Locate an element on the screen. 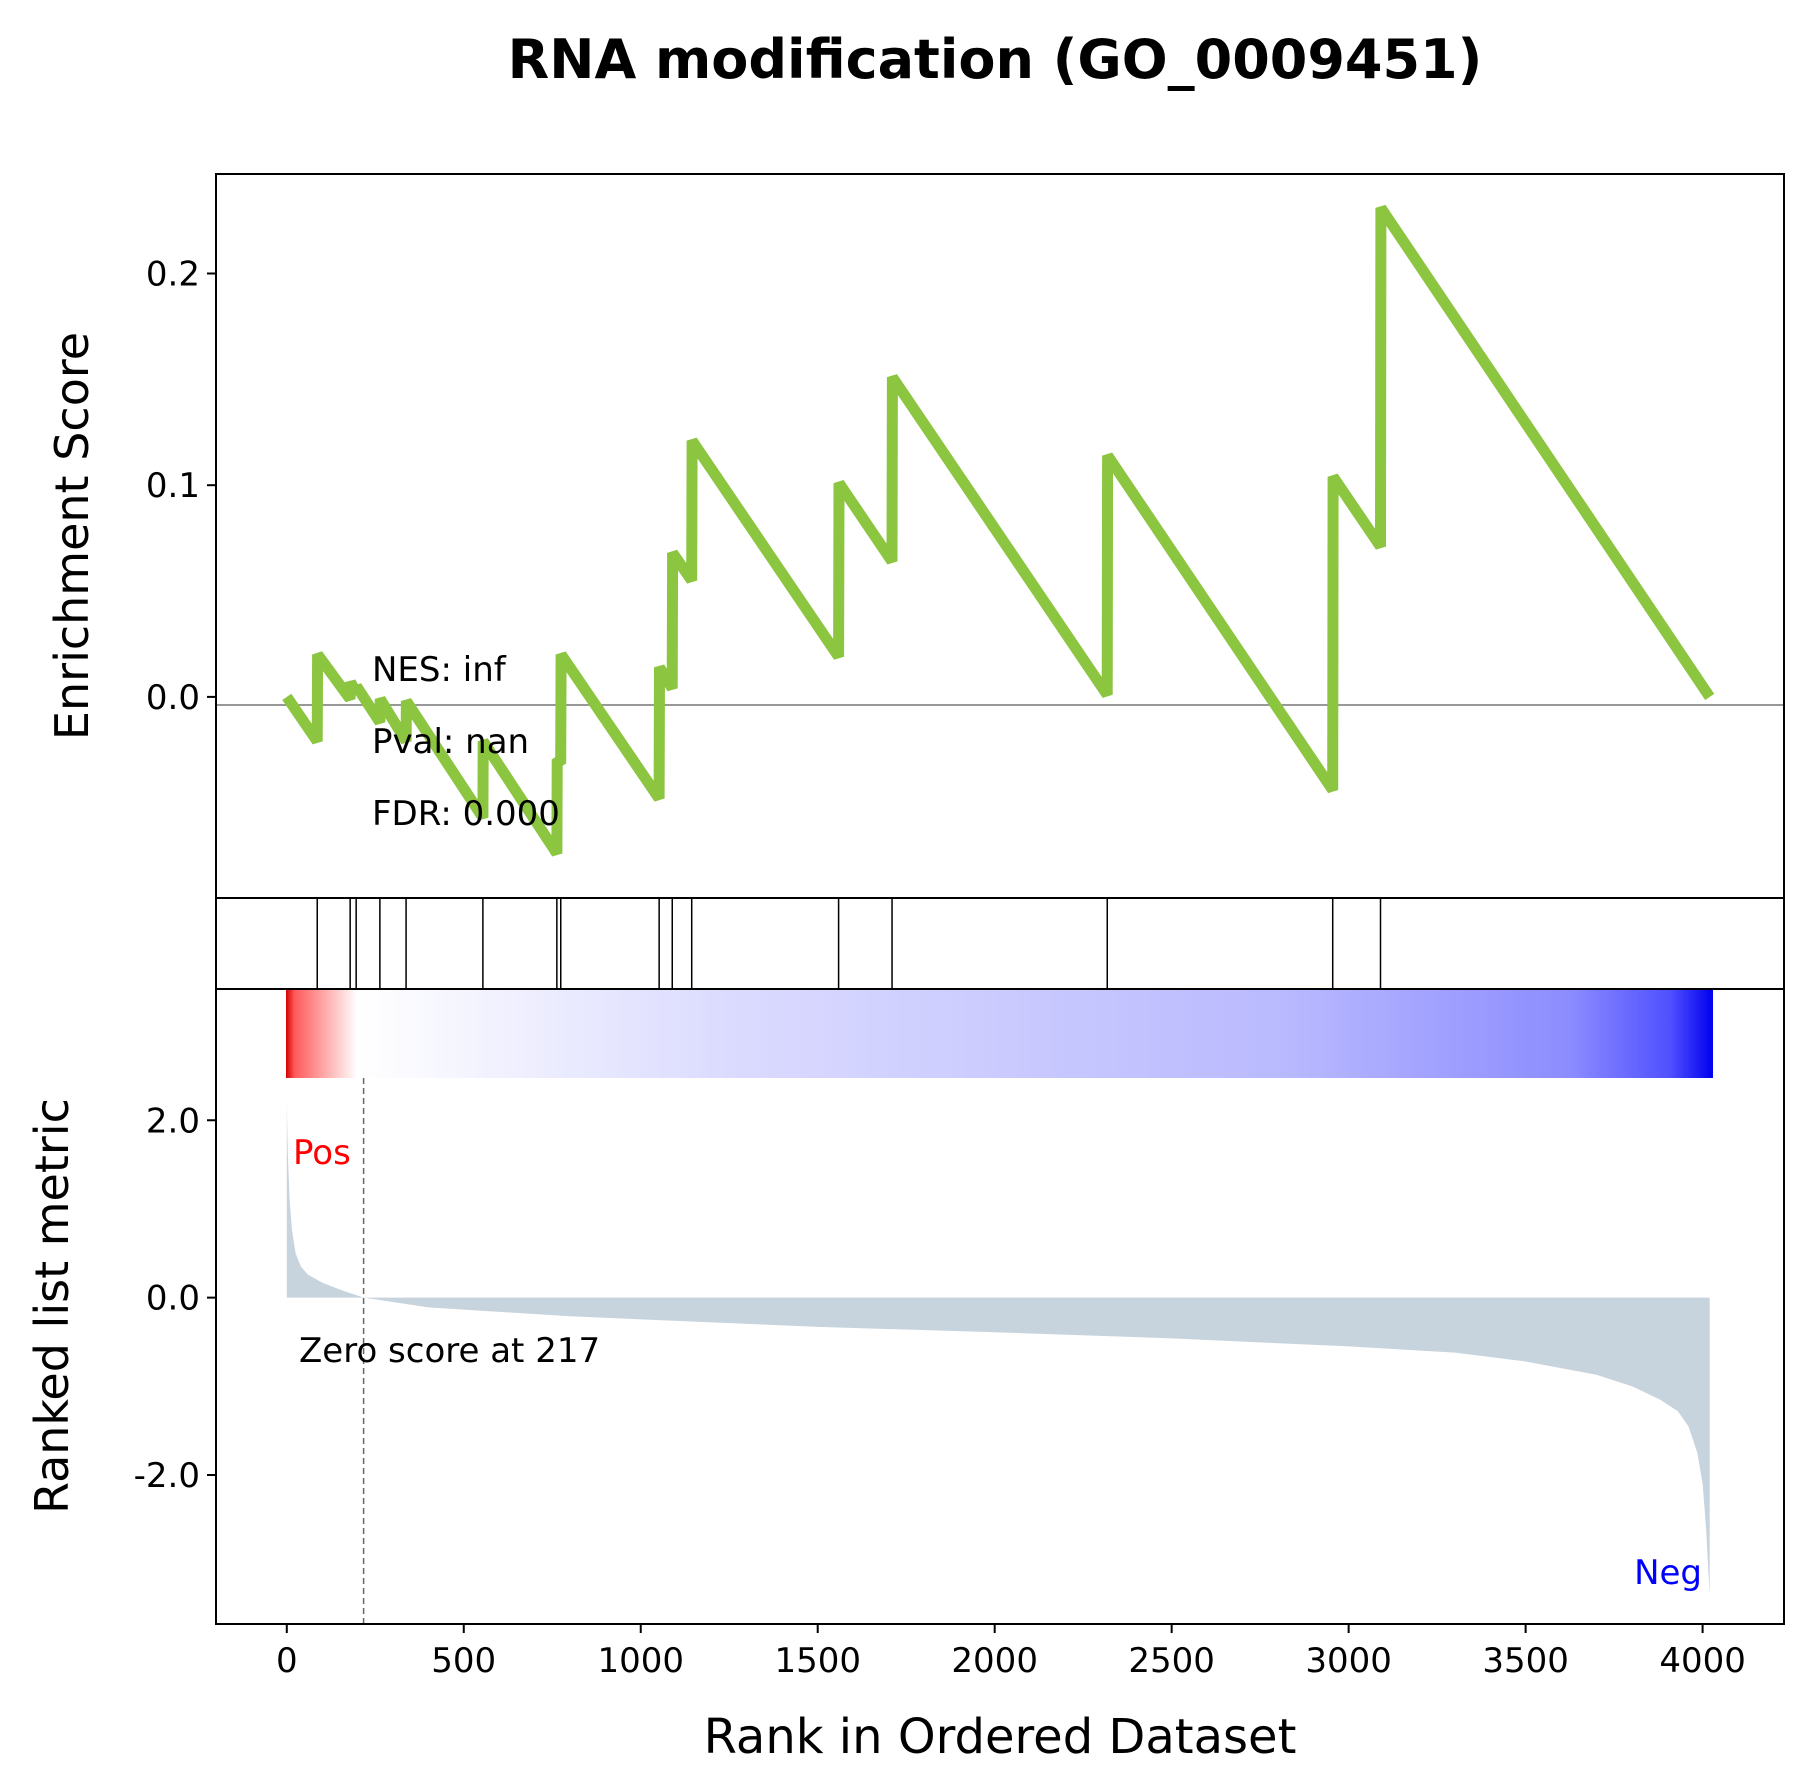 The image size is (1807, 1786). xtick-label: 2500 is located at coordinates (1171, 1661).